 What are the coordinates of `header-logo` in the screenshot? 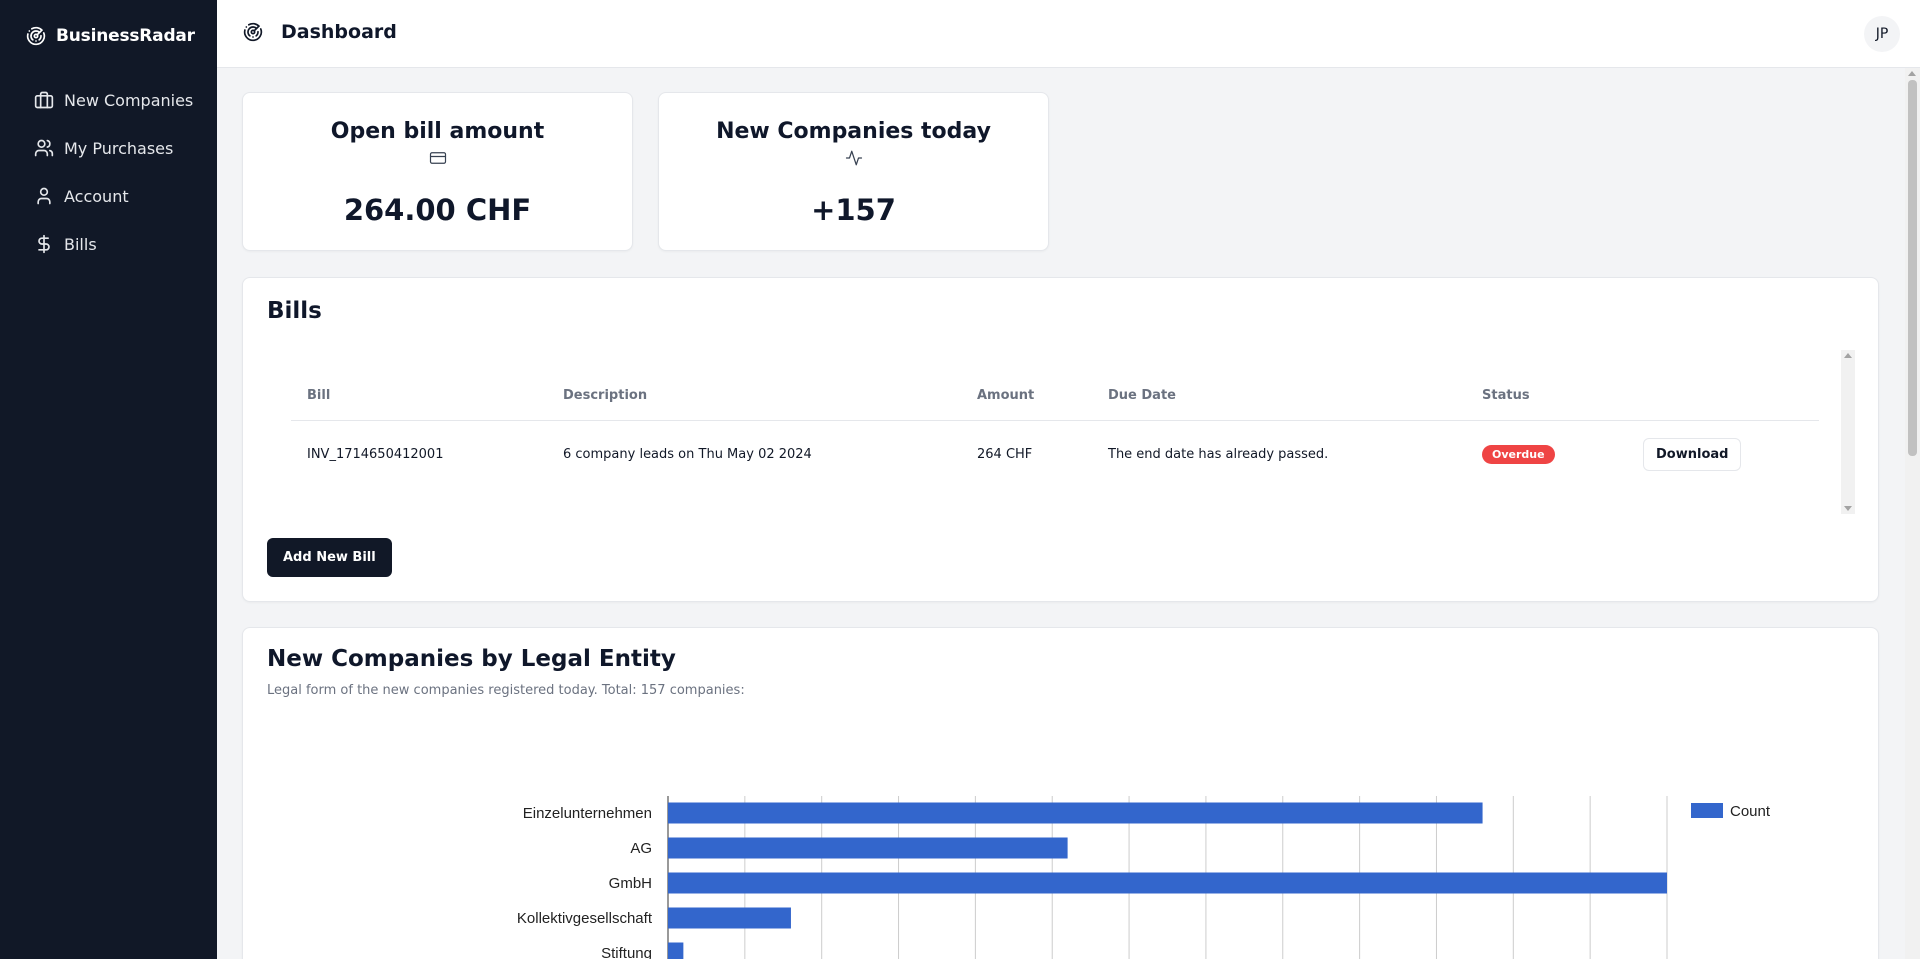 It's located at (253, 34).